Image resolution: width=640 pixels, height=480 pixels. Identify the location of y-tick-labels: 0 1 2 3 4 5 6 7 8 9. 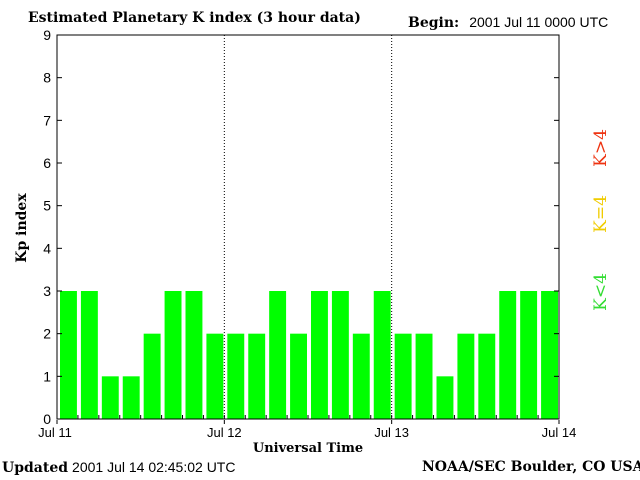
(47, 227).